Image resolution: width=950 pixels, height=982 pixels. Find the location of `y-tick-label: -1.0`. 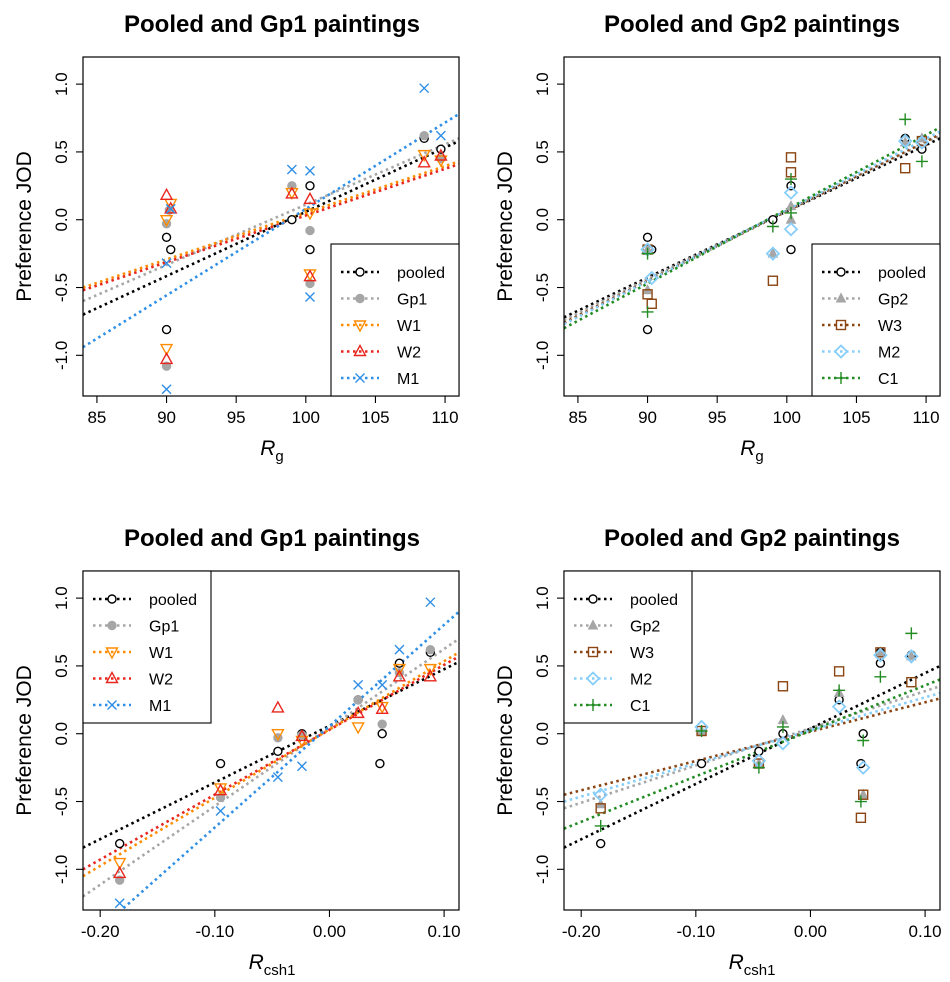

y-tick-label: -1.0 is located at coordinates (61, 869).